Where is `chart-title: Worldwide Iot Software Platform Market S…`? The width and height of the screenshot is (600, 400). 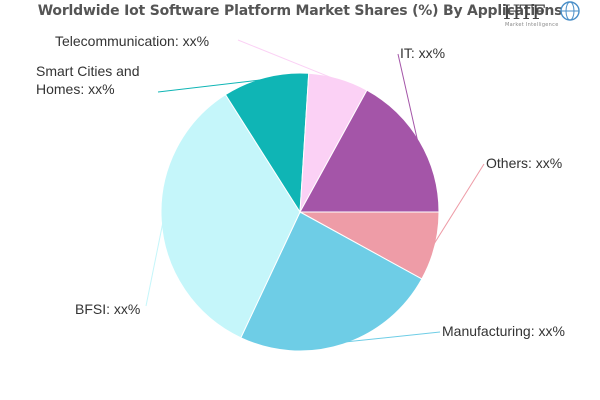 chart-title: Worldwide Iot Software Platform Market S… is located at coordinates (300, 11).